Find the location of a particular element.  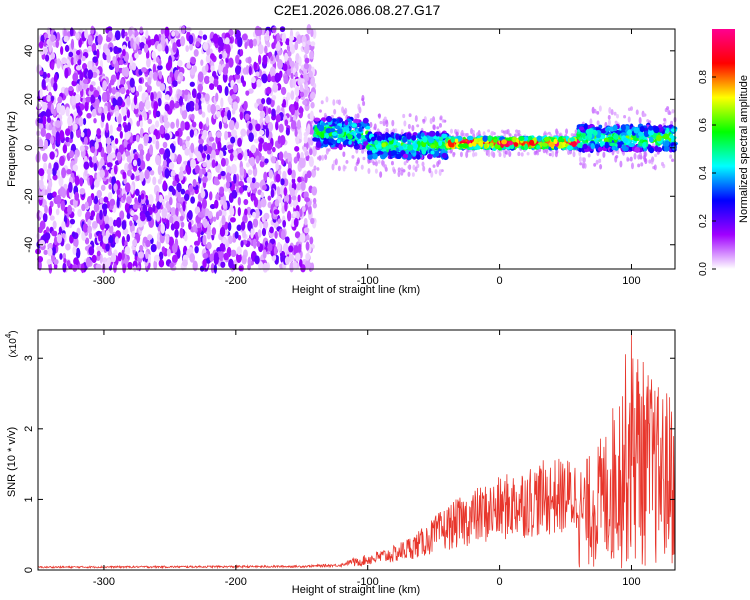

spectrogram-ylabel: Frequency (Hz) is located at coordinates (12, 149).